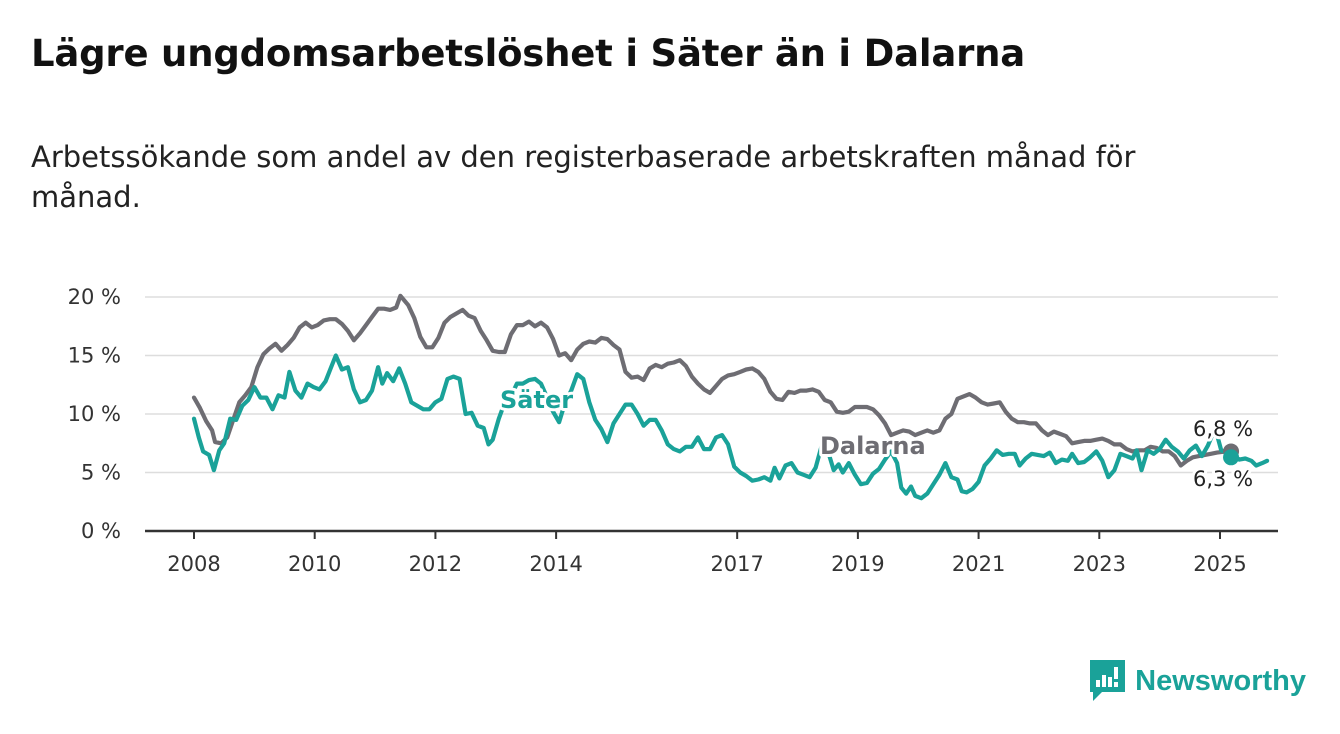 The width and height of the screenshot is (1340, 734). Describe the element at coordinates (1231, 457) in the screenshot. I see `sater-end-marker` at that location.